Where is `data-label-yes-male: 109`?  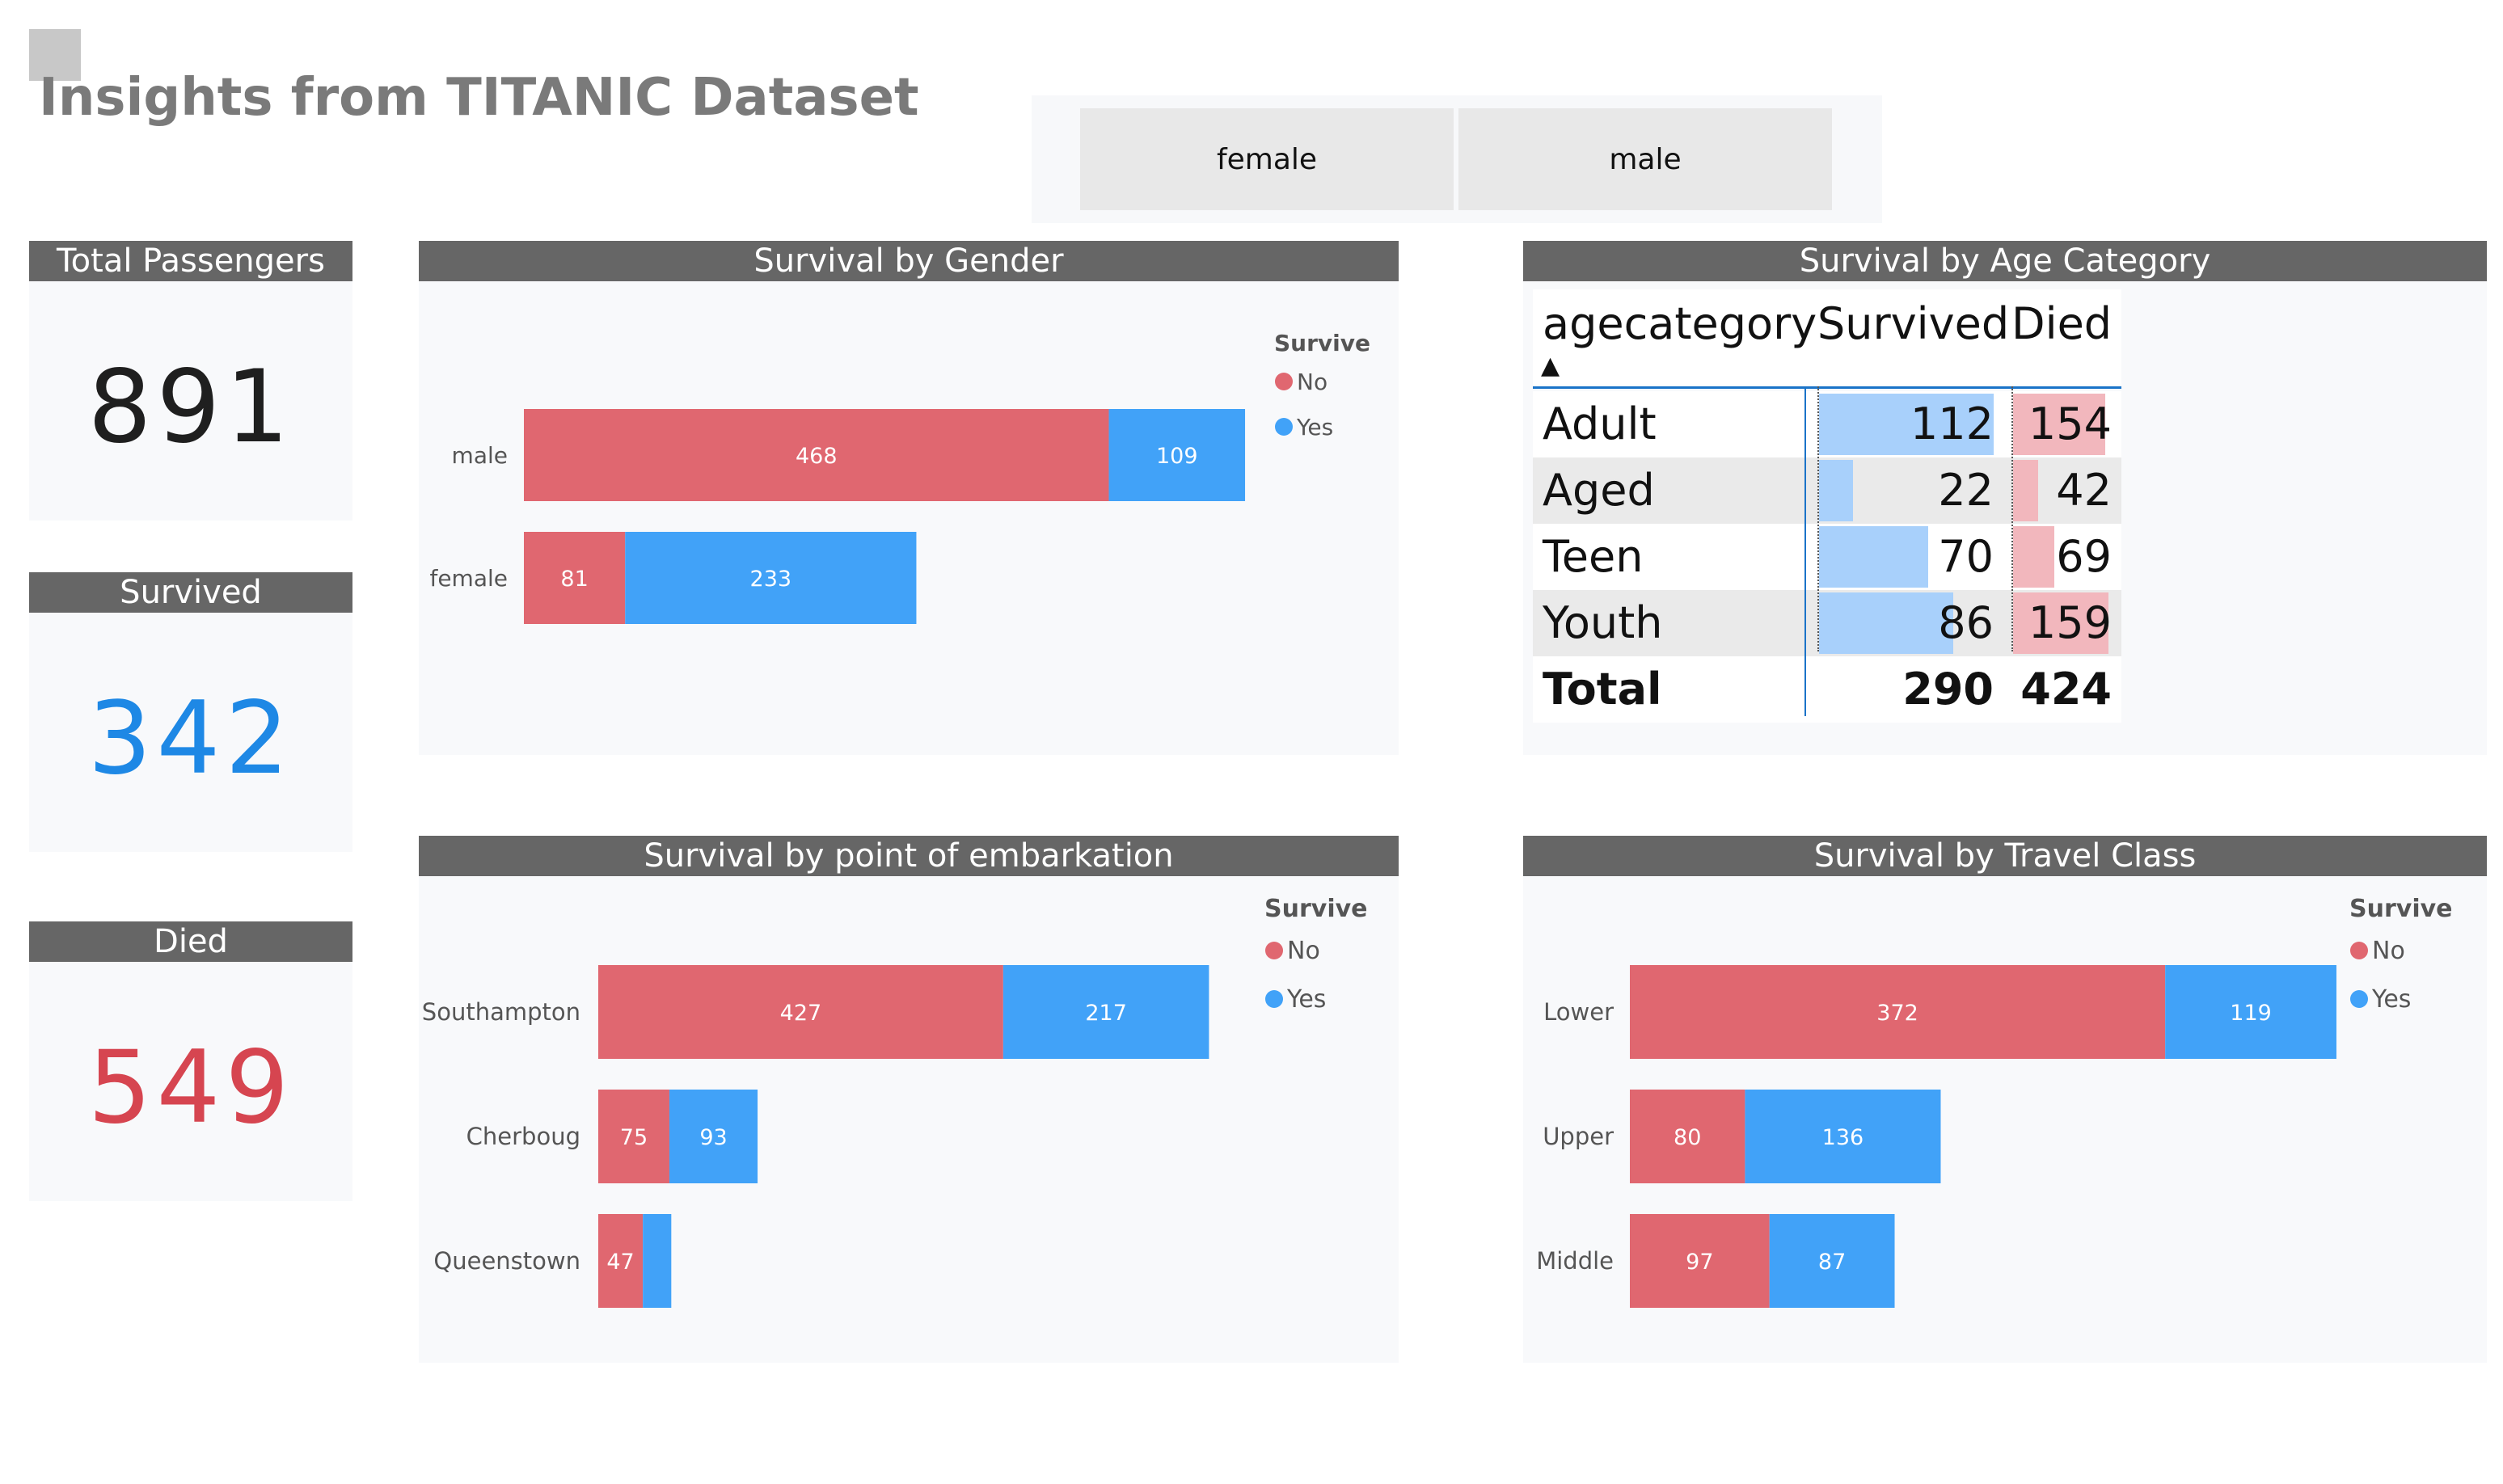
data-label-yes-male: 109 is located at coordinates (1177, 456).